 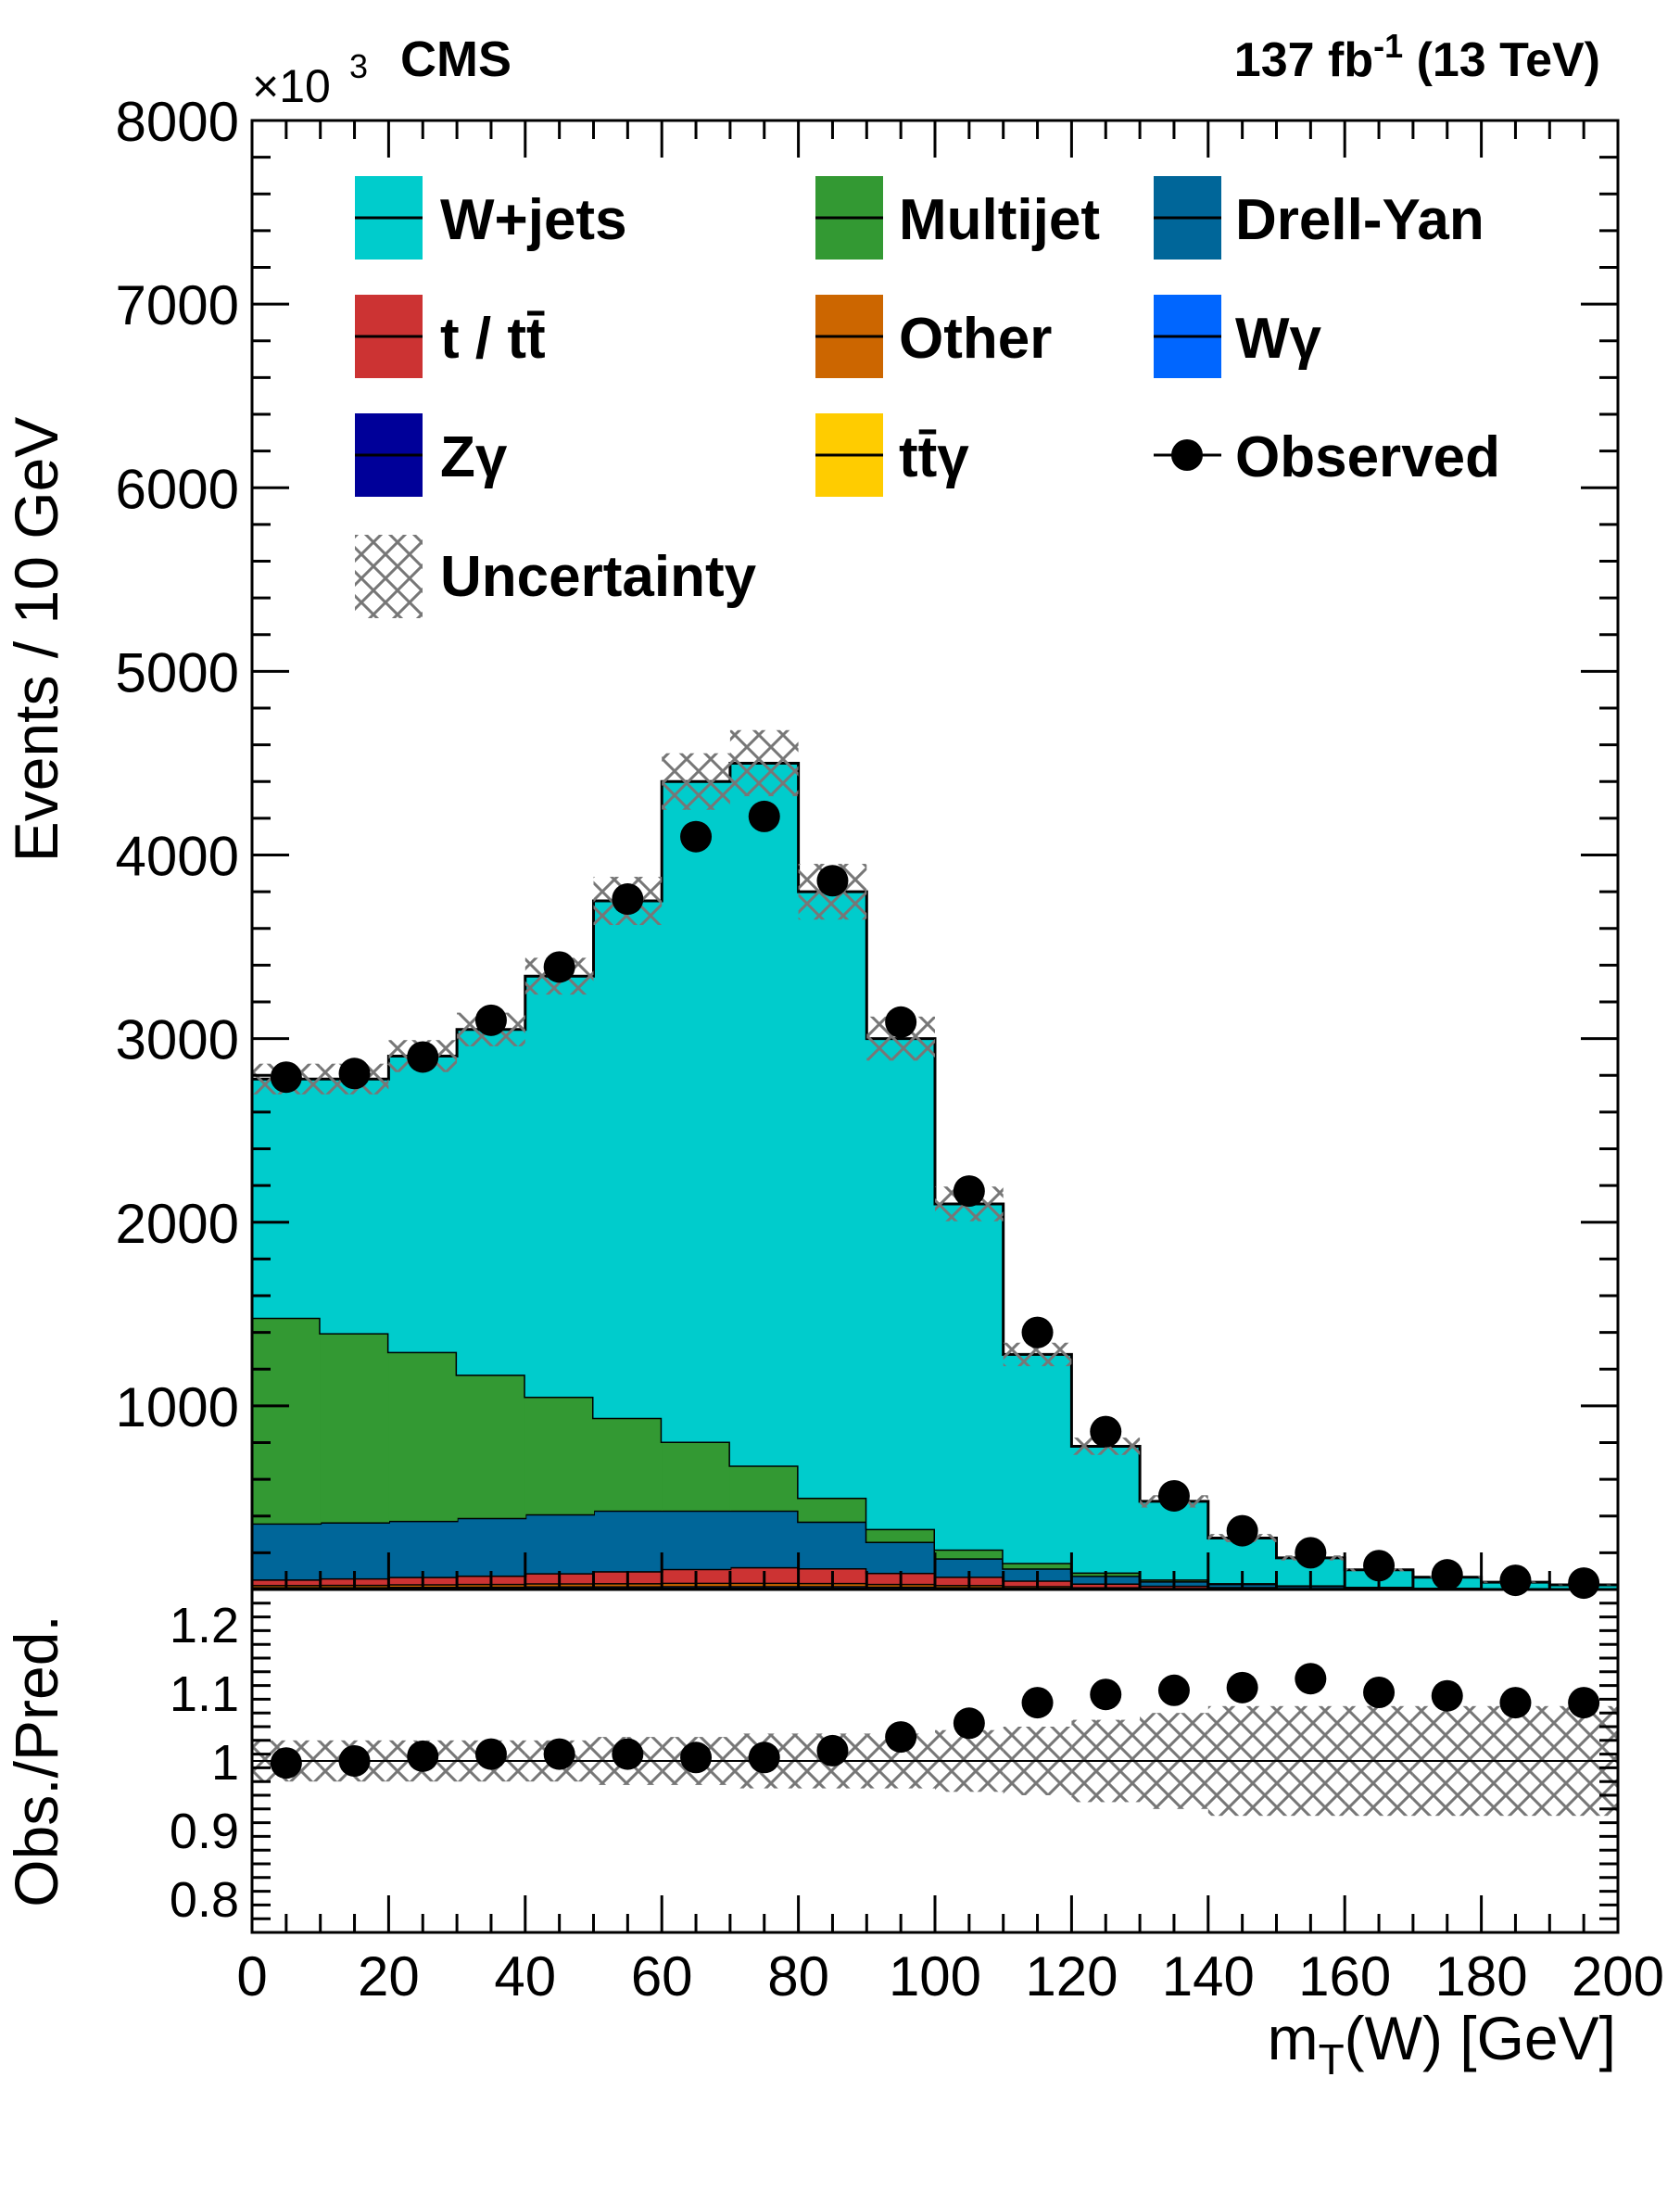 What do you see at coordinates (1618, 1976) in the screenshot?
I see `x-tick-label: 200` at bounding box center [1618, 1976].